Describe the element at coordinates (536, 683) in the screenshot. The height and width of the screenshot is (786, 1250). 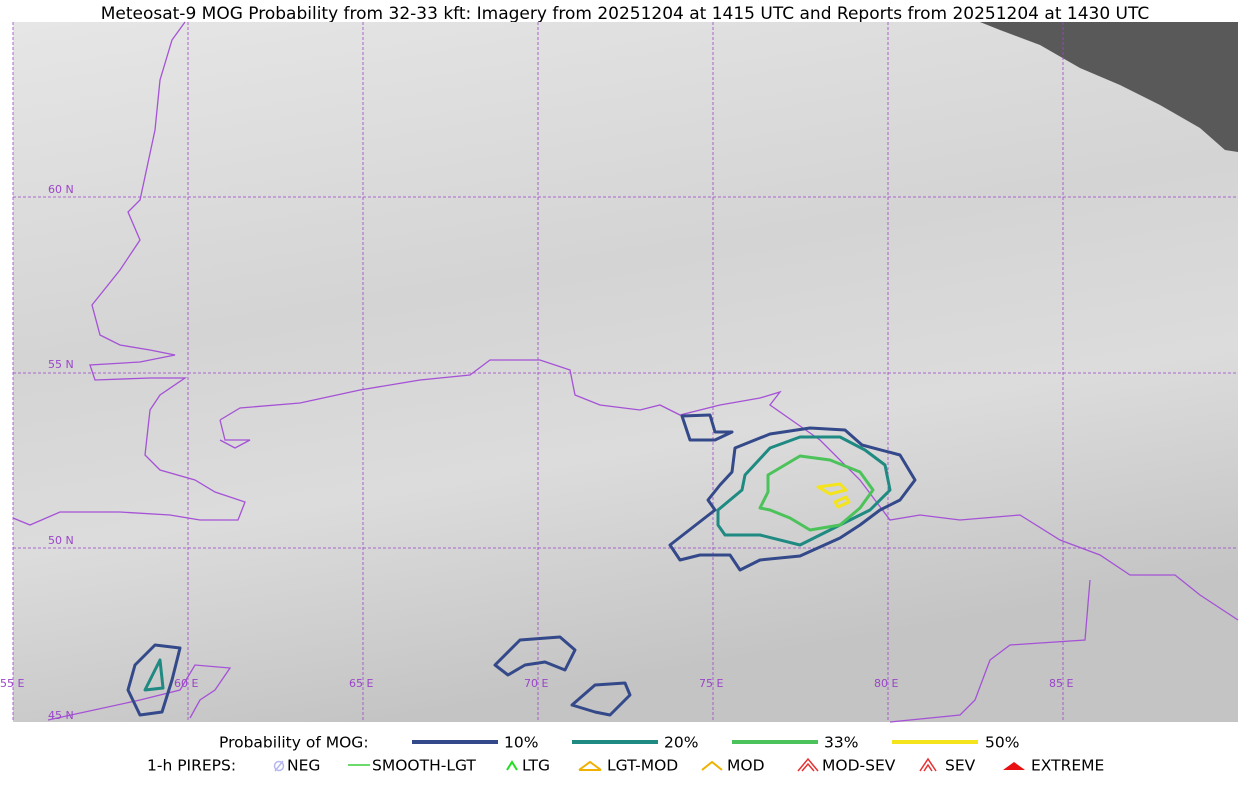
I see `lon-label: 70 E` at that location.